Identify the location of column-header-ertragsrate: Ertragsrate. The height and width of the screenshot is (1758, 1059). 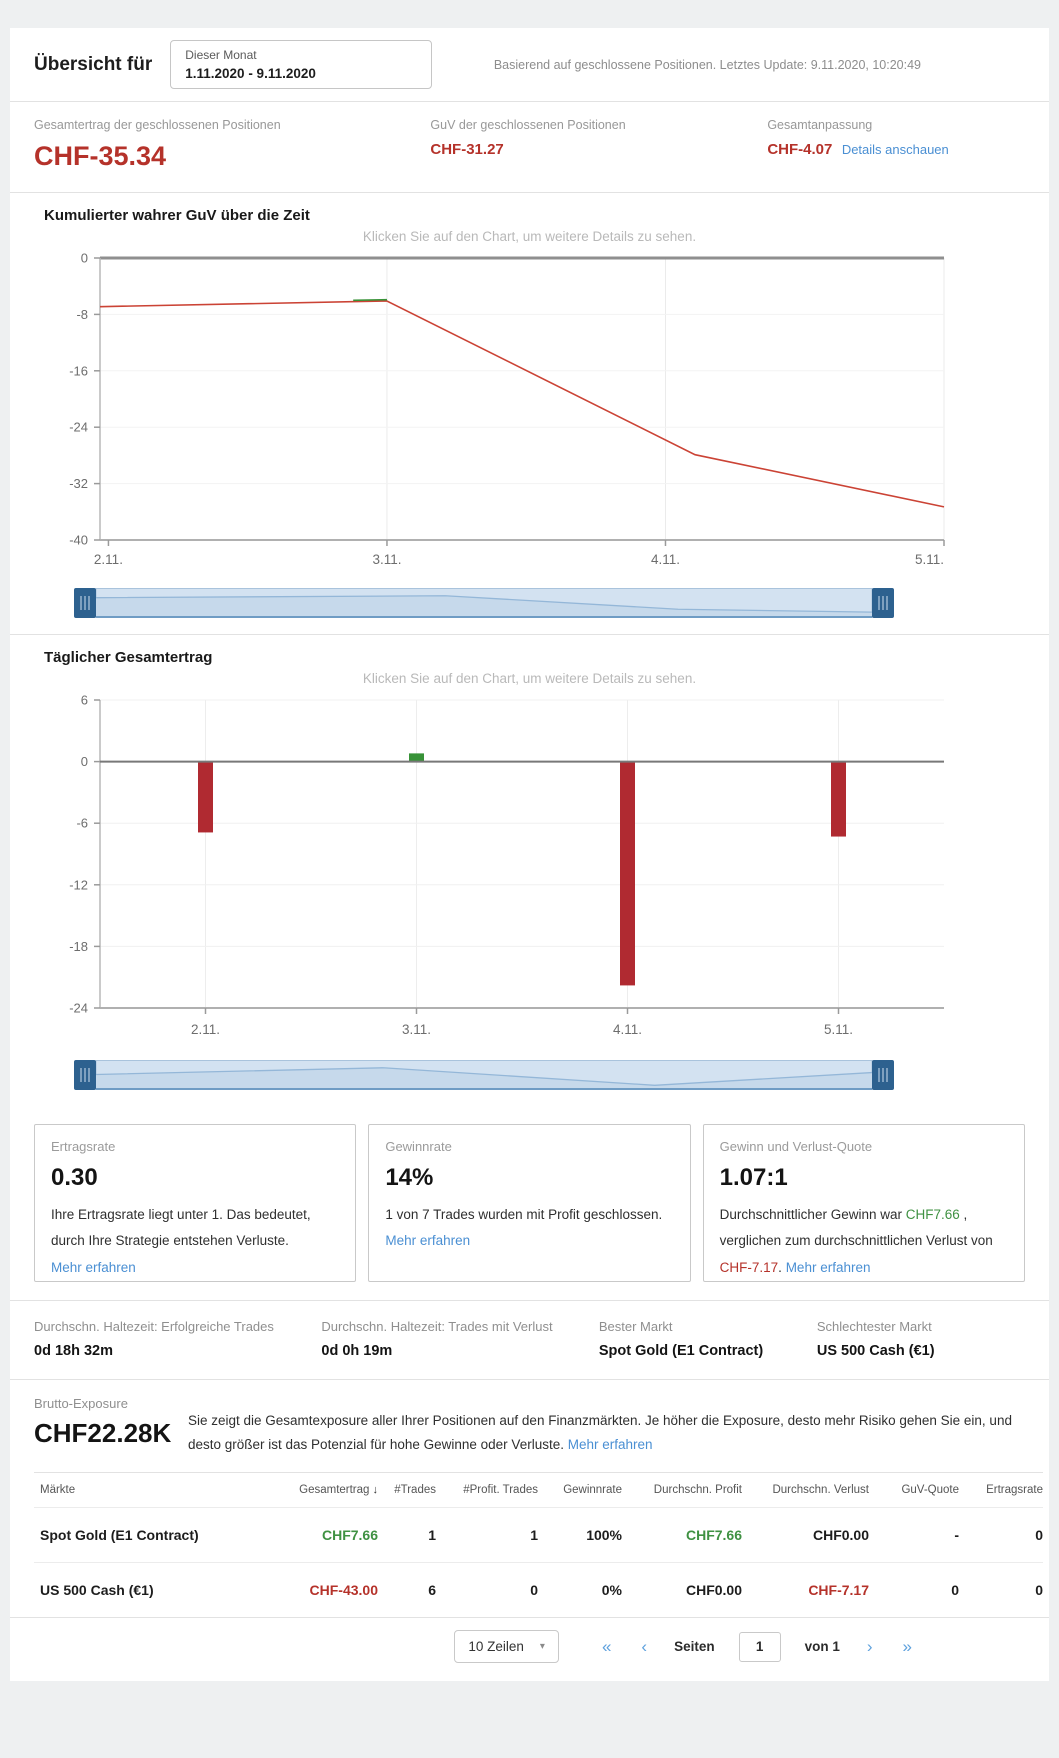
(1001, 1490).